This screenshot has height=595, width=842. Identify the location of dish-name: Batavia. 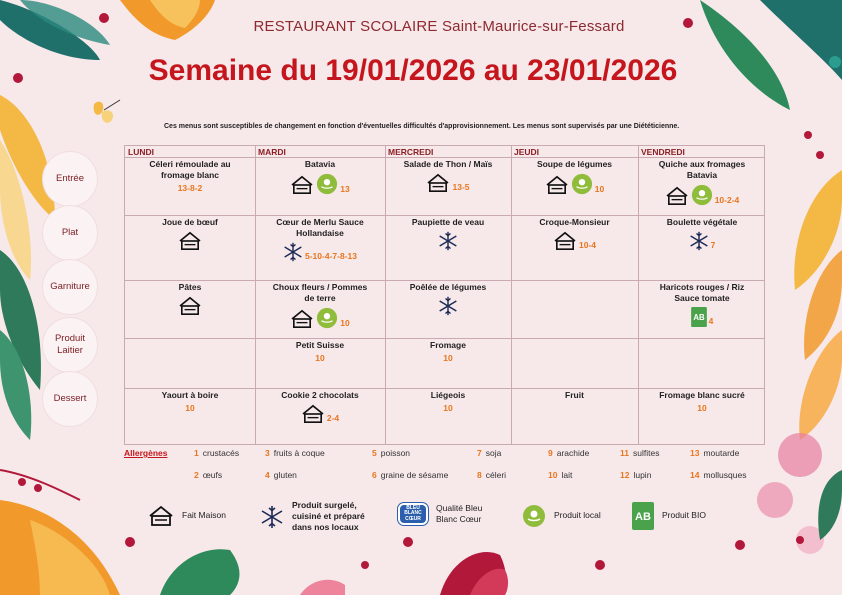
(320, 164).